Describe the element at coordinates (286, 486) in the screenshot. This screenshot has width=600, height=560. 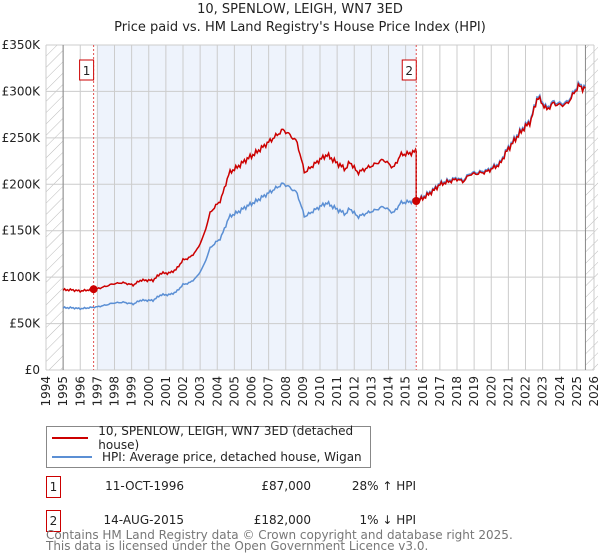
I see `sale-price: £87,000` at that location.